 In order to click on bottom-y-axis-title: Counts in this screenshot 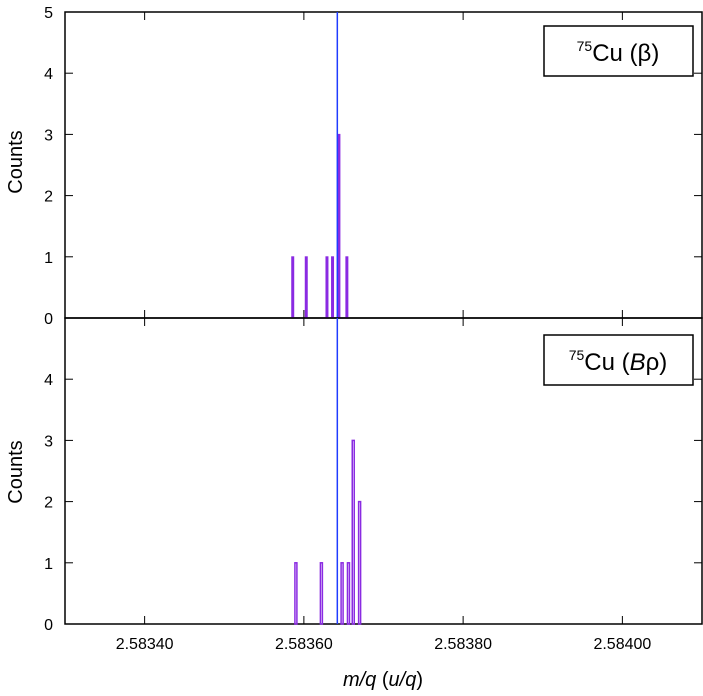, I will do `click(16, 471)`.